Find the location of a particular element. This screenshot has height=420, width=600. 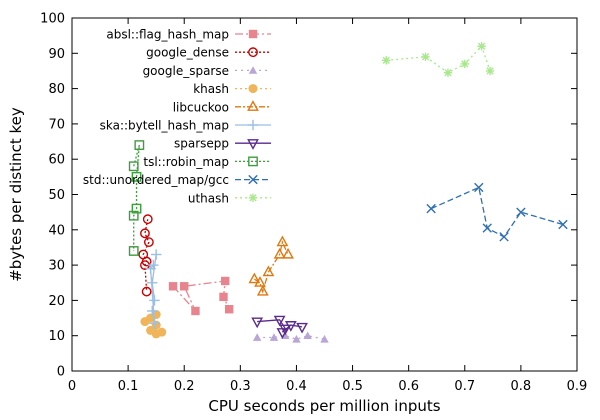

series-google-sparse is located at coordinates (290, 337).